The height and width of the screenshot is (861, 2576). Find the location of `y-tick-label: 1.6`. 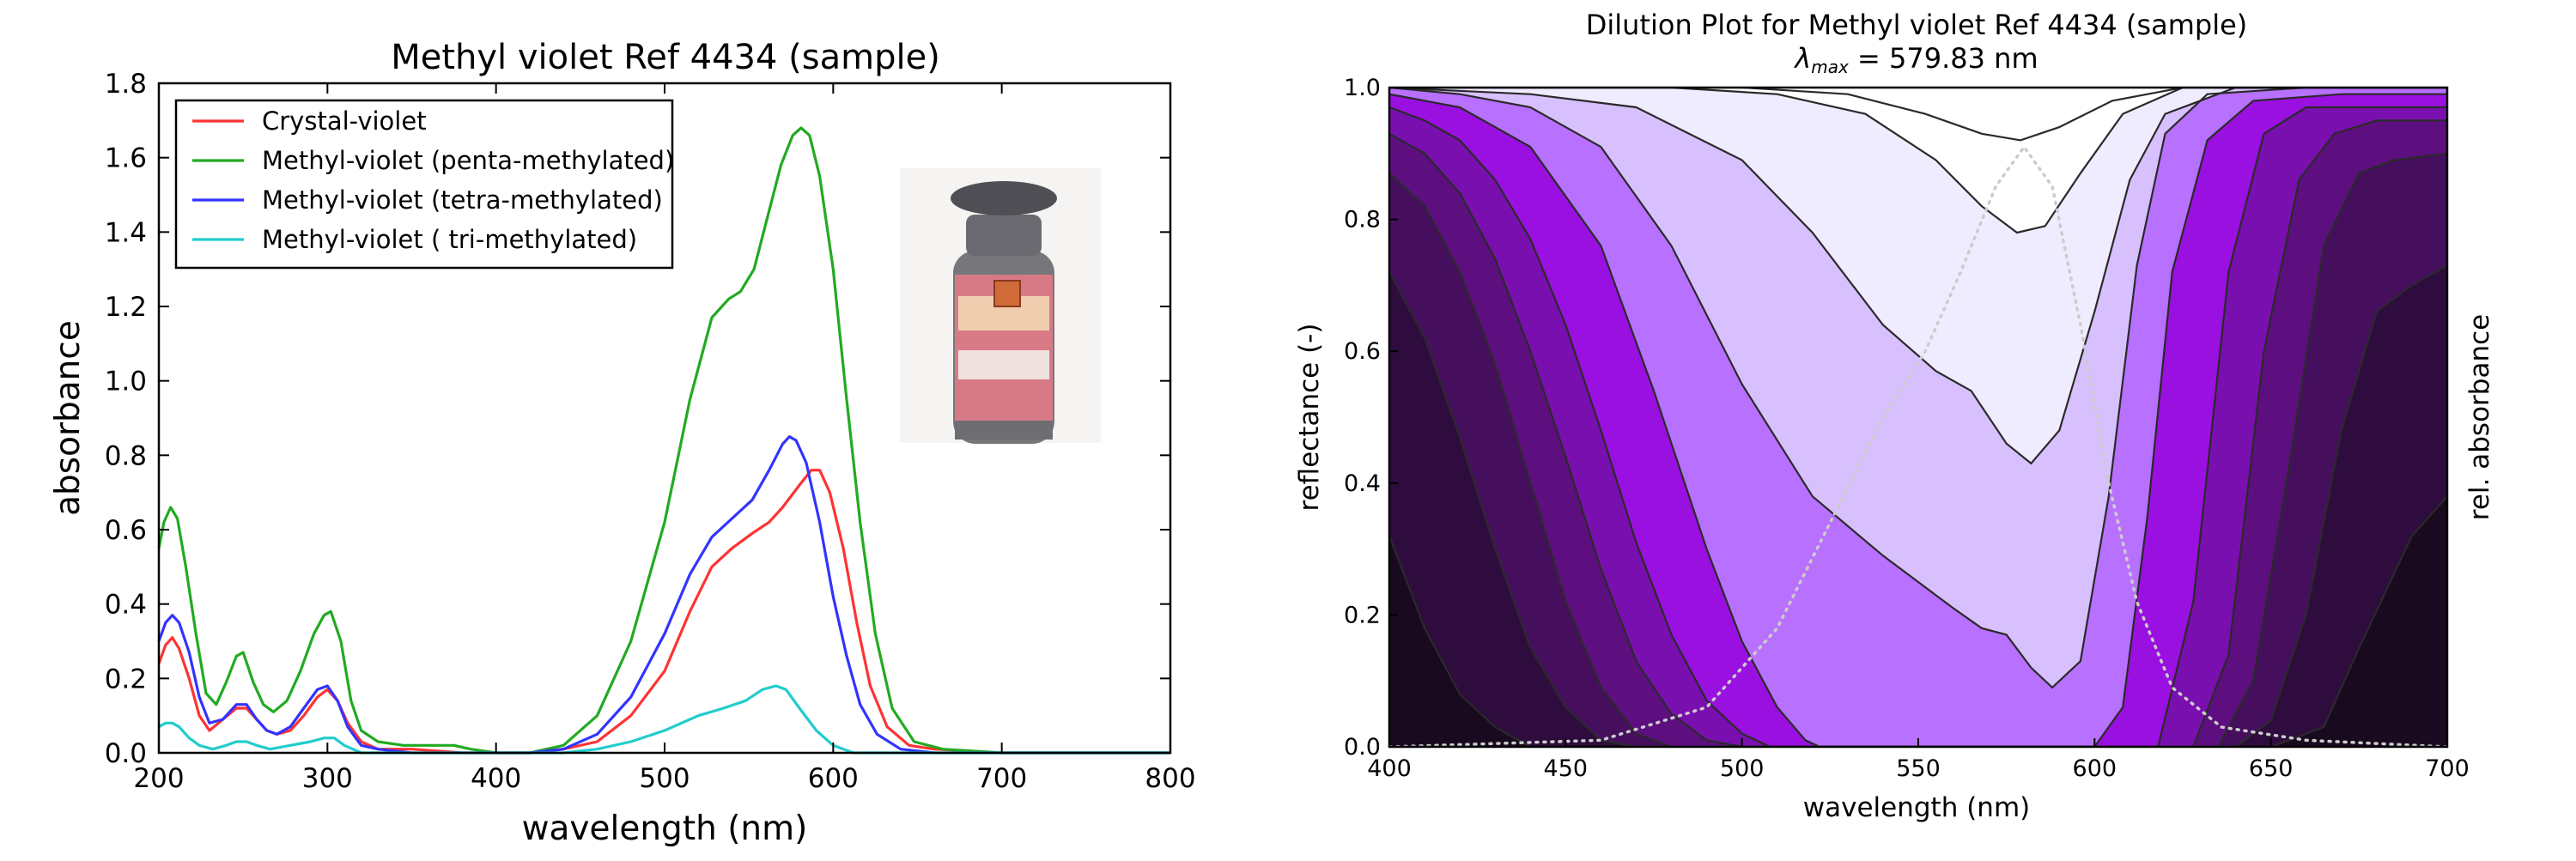

y-tick-label: 1.6 is located at coordinates (126, 158).